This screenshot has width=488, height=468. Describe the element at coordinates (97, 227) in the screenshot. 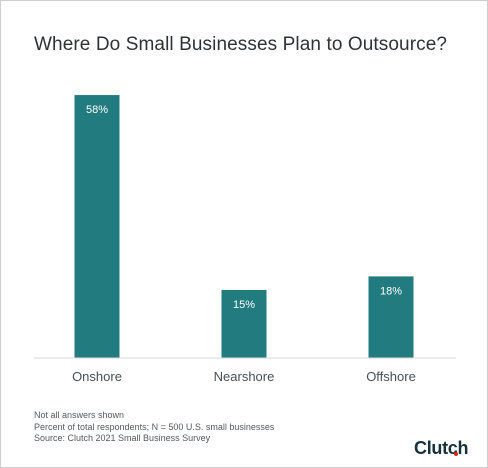

I see `bar-onshore` at that location.